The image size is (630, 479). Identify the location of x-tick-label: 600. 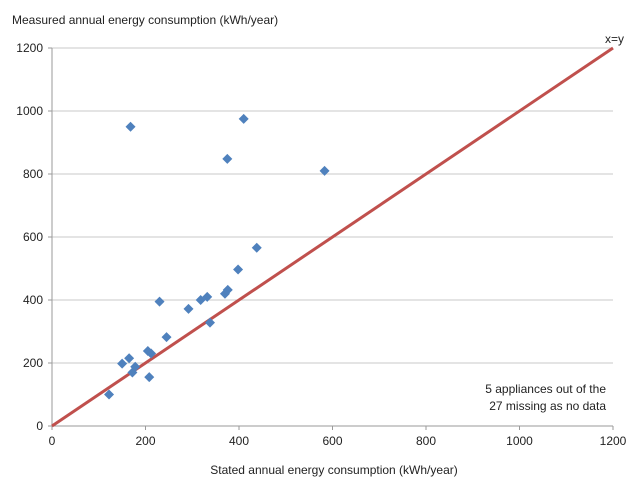
(332, 441).